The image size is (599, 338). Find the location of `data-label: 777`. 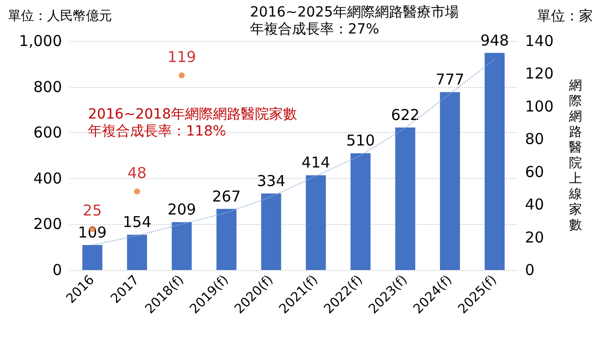

data-label: 777 is located at coordinates (450, 79).